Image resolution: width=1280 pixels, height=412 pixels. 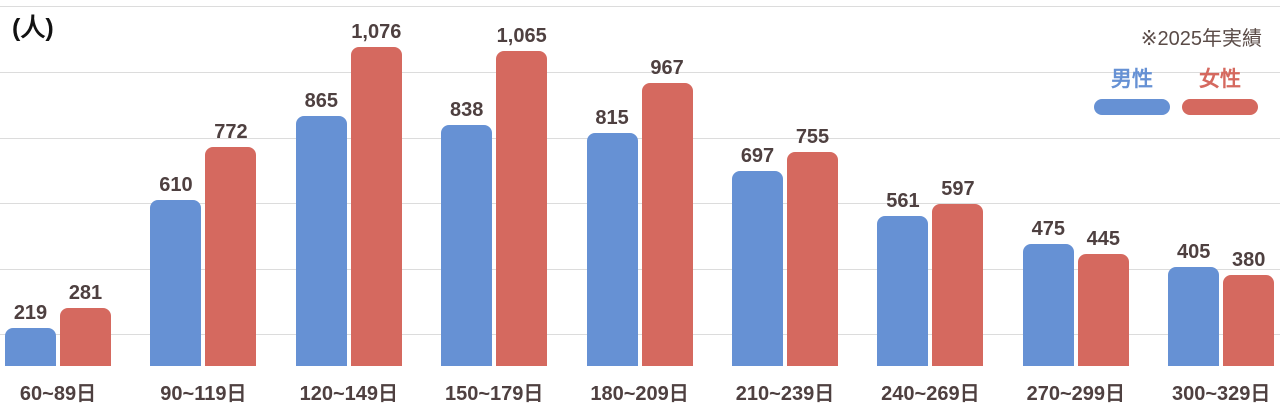 What do you see at coordinates (33, 28) in the screenshot?
I see `y-axis-unit-label: (人)` at bounding box center [33, 28].